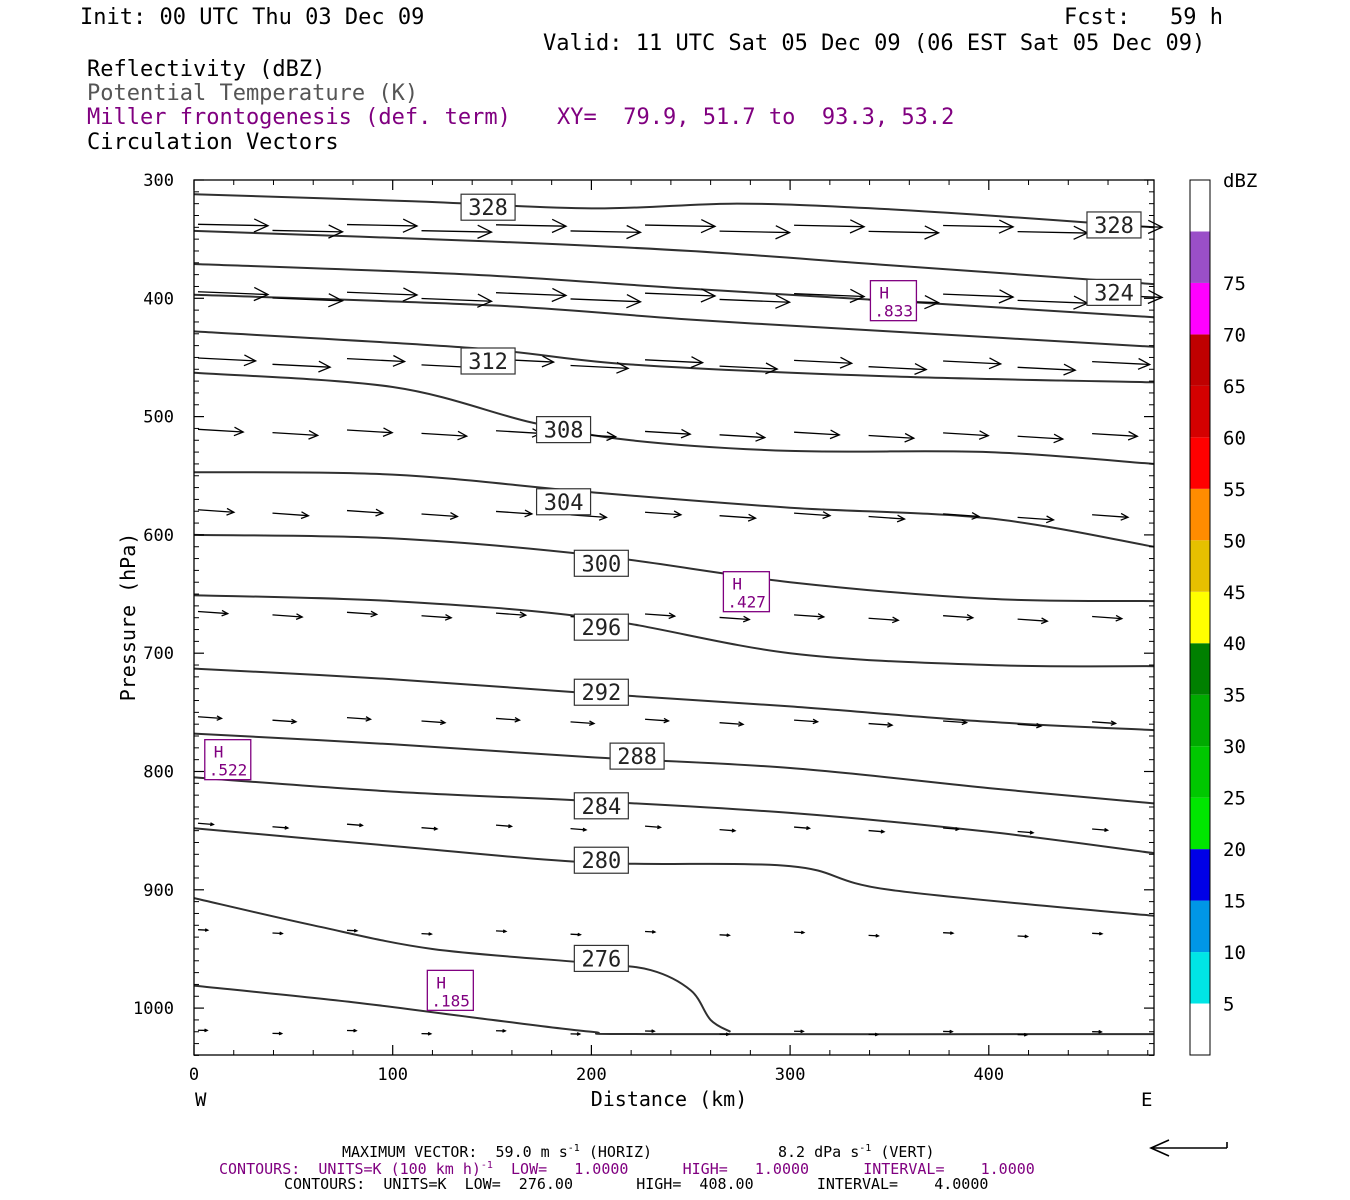 This screenshot has width=1350, height=1200. Describe the element at coordinates (1188, 1148) in the screenshot. I see `reference-vector-arrow` at that location.